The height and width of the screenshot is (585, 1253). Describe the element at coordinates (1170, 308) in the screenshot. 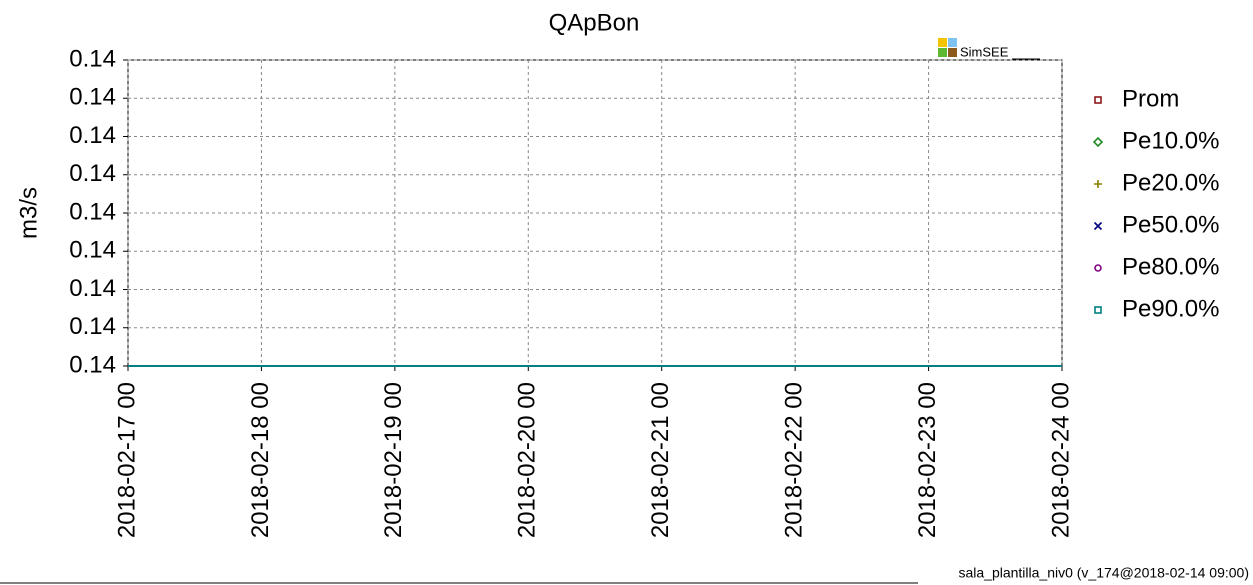

I see `legend-label: Pe90.0%` at that location.